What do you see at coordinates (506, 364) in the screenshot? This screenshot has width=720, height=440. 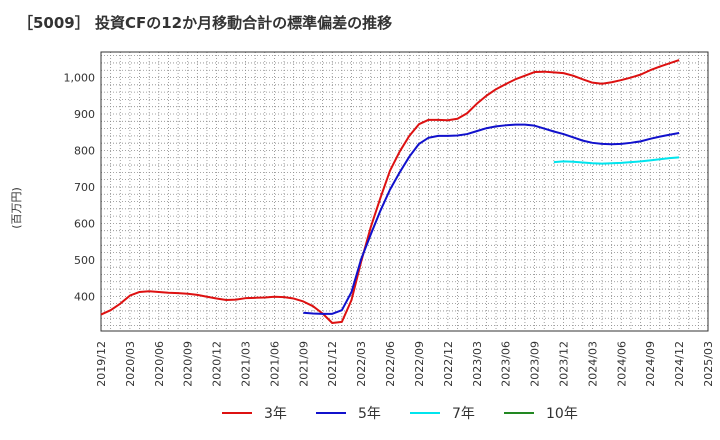 I see `x-tick-label: 2023/06` at bounding box center [506, 364].